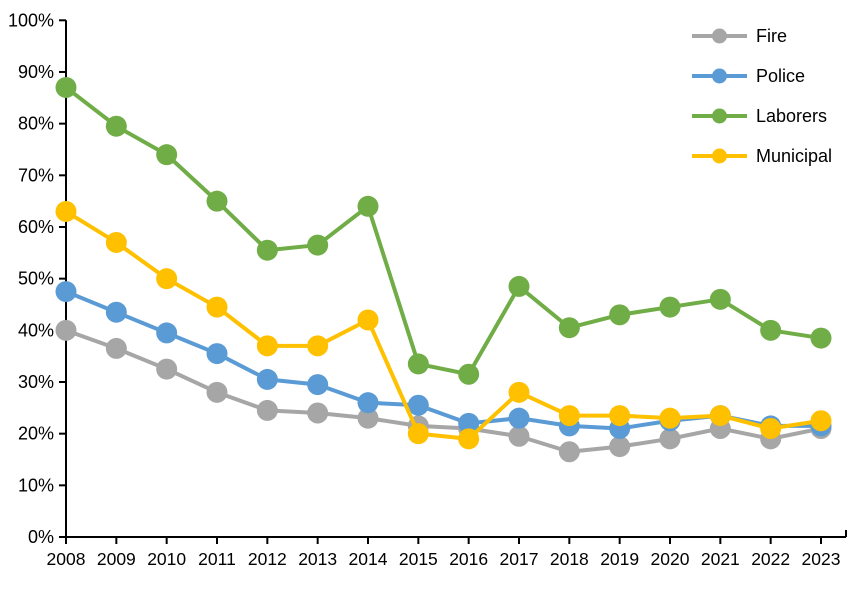 The image size is (852, 593). What do you see at coordinates (66, 559) in the screenshot?
I see `x-tick-label-2008: 2008` at bounding box center [66, 559].